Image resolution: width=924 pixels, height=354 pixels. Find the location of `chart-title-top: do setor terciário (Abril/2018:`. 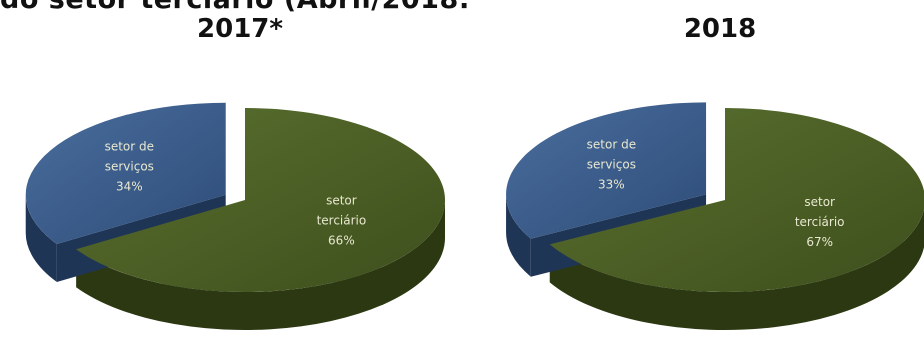

chart-title-top: do setor terciário (Abril/2018: is located at coordinates (235, 6).